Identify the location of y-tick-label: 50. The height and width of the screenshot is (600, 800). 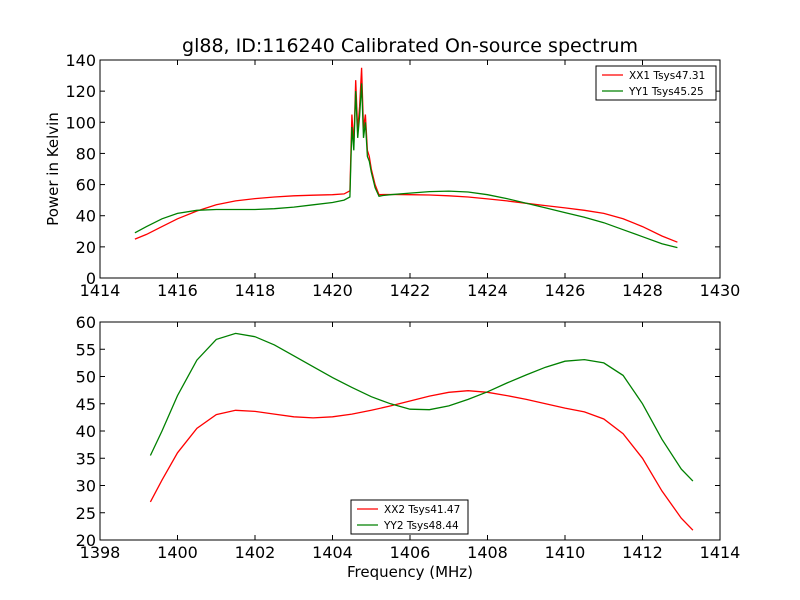
(86, 377).